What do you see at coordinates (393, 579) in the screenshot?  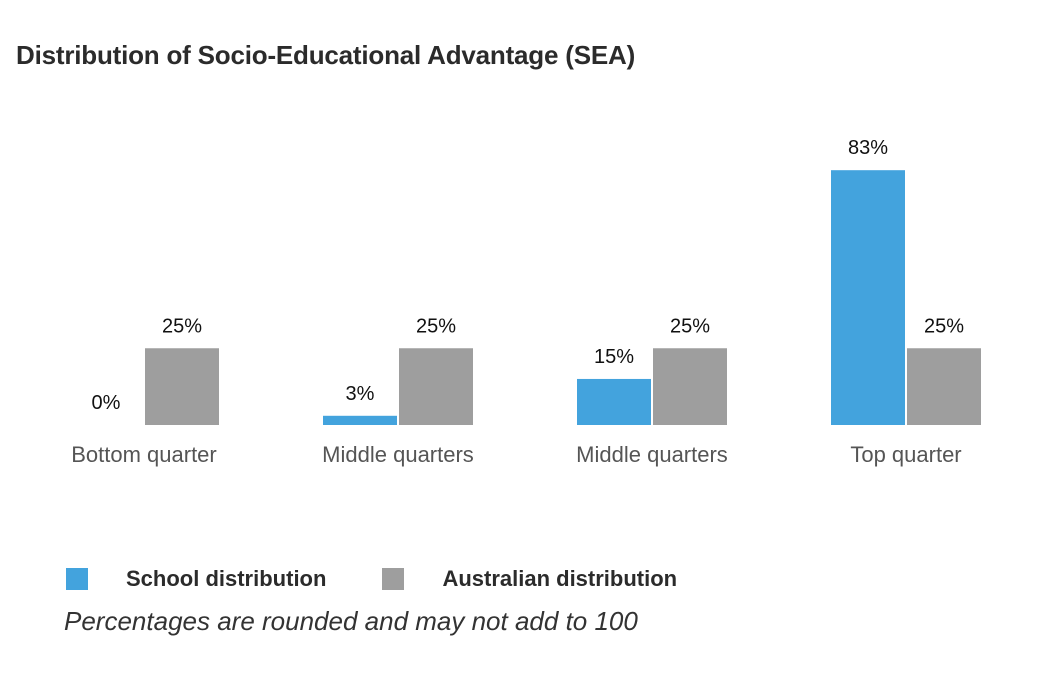 I see `legend-swatch-australian` at bounding box center [393, 579].